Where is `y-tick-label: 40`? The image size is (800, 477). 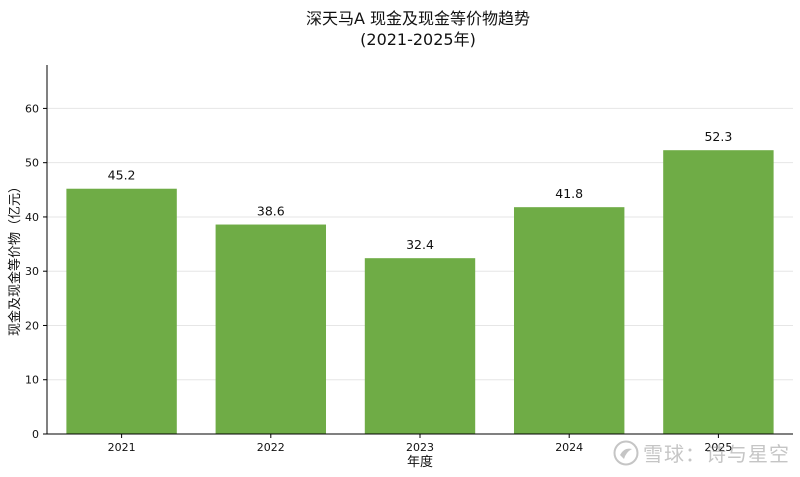 y-tick-label: 40 is located at coordinates (32, 217).